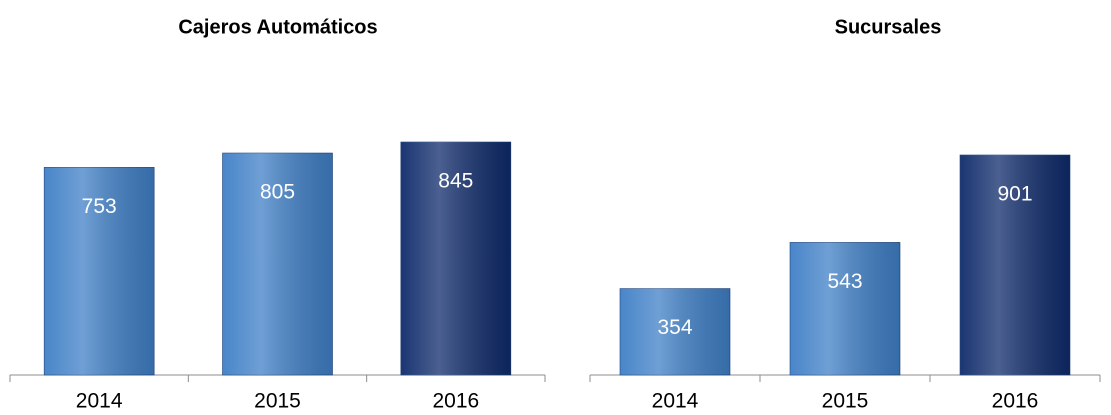  I want to click on chart-title: Cajeros Automáticos, so click(277, 27).